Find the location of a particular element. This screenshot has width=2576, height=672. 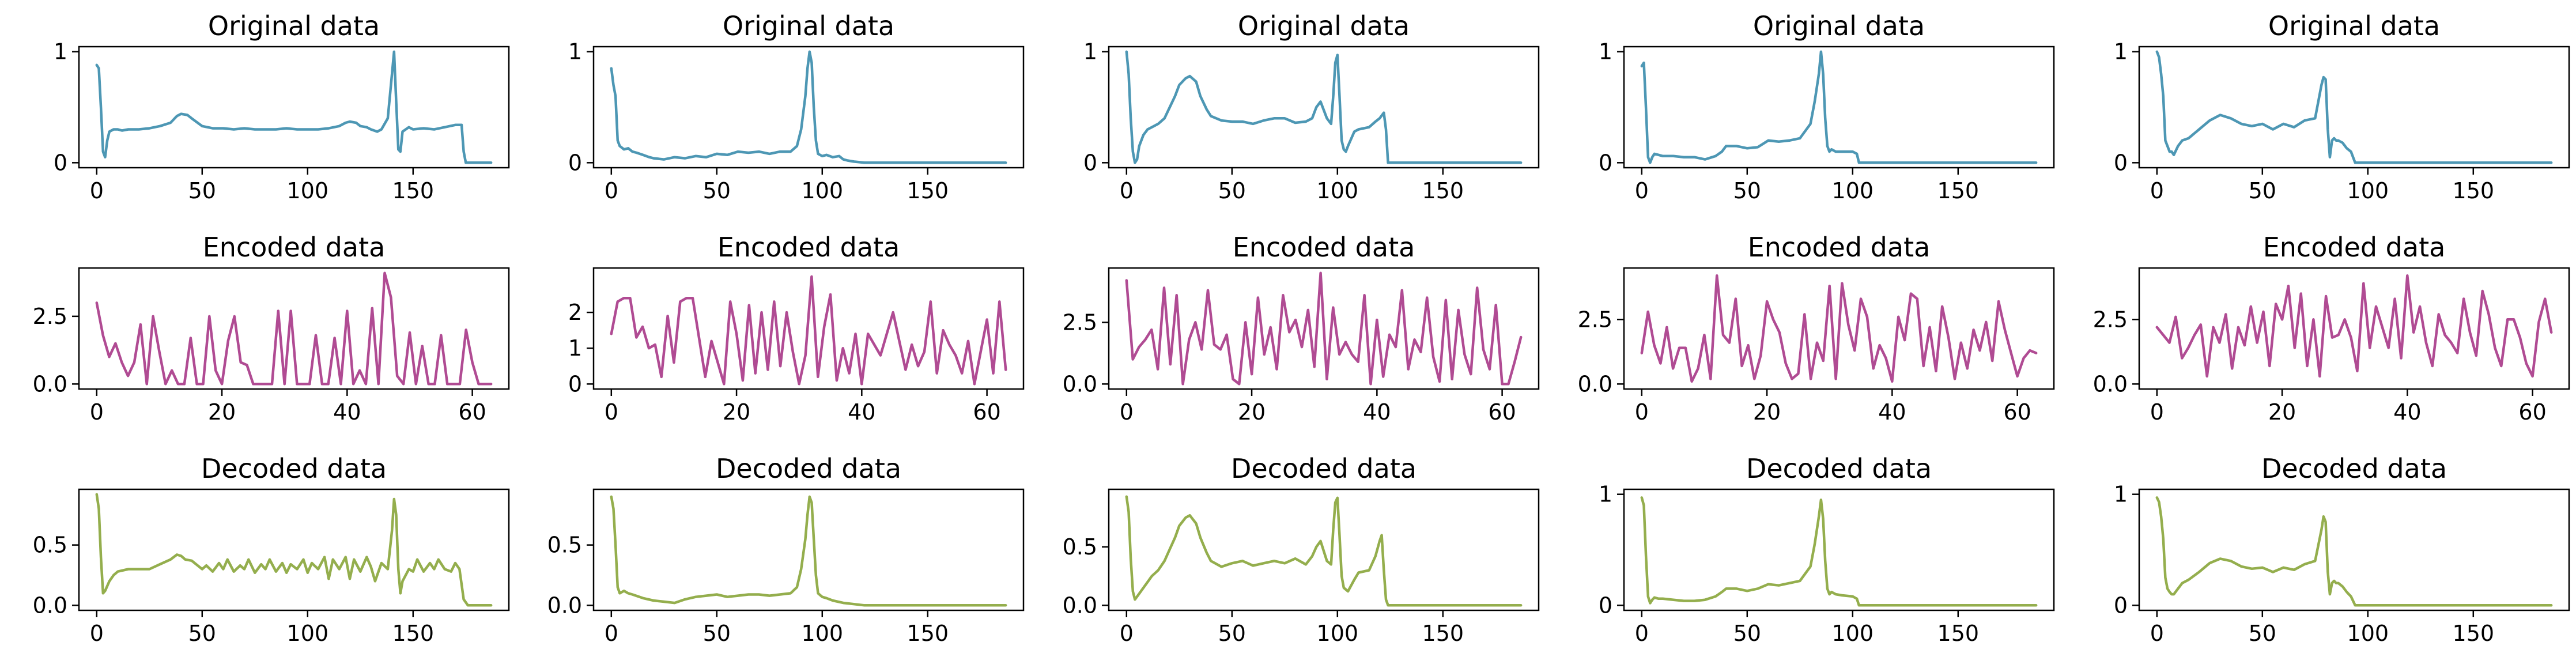

subplot-r0-c1: Original data 0 50 100 150 0 1 is located at coordinates (796, 107).